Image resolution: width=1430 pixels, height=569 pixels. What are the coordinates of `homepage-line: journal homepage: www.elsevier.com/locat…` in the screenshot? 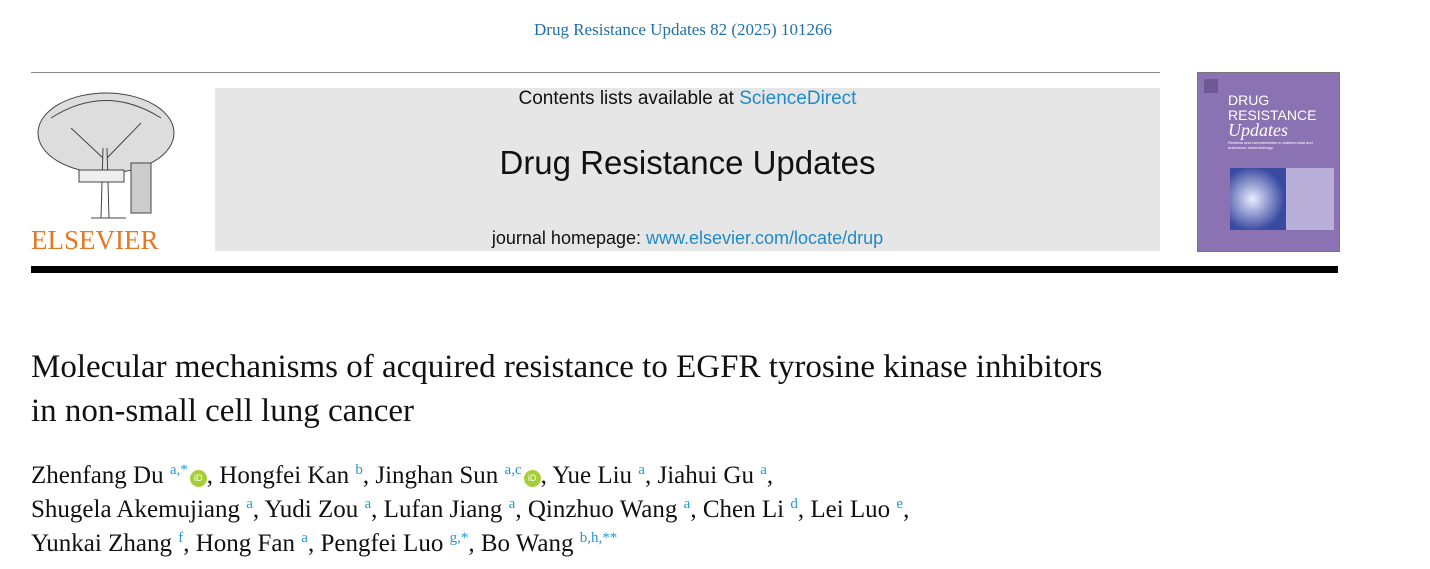 It's located at (687, 238).